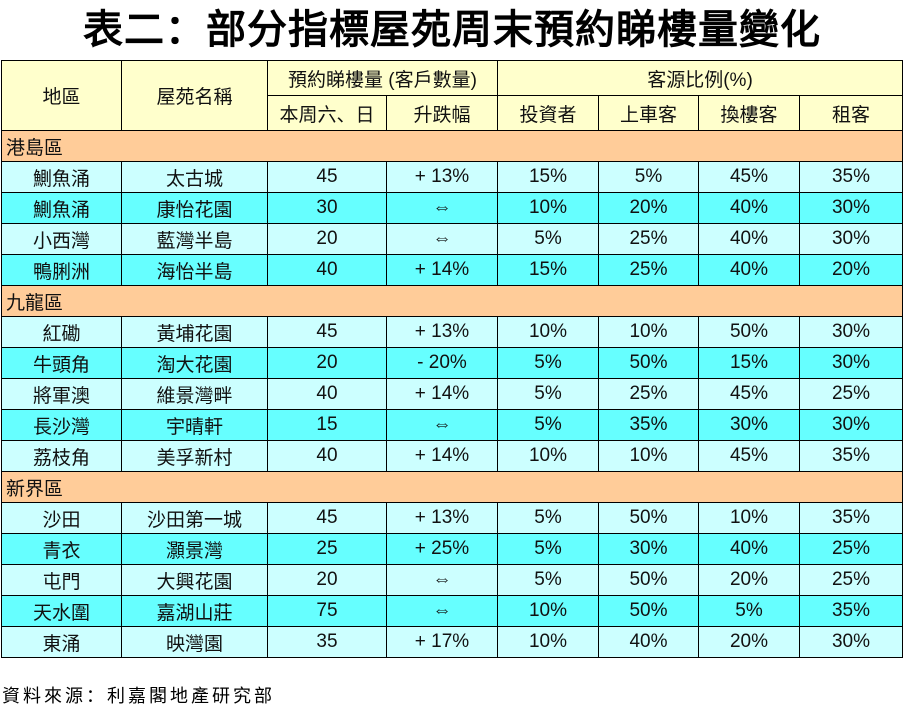 The height and width of the screenshot is (714, 904). Describe the element at coordinates (61, 208) in the screenshot. I see `table-cell: 鰂魚涌` at that location.